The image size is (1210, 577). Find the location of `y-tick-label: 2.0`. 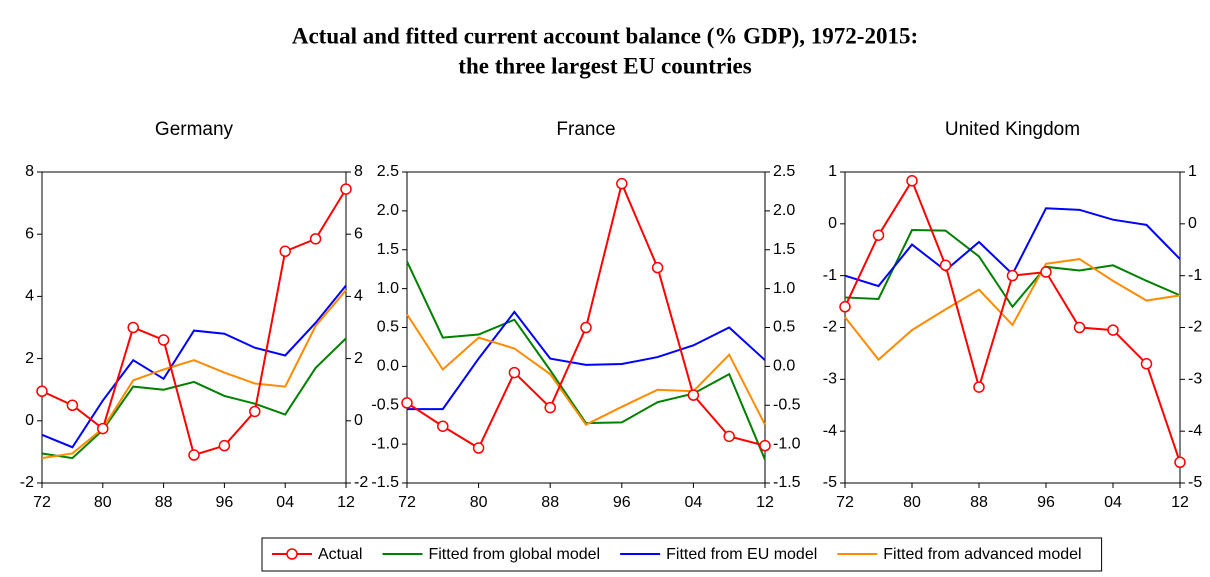

y-tick-label: 2.0 is located at coordinates (388, 210).